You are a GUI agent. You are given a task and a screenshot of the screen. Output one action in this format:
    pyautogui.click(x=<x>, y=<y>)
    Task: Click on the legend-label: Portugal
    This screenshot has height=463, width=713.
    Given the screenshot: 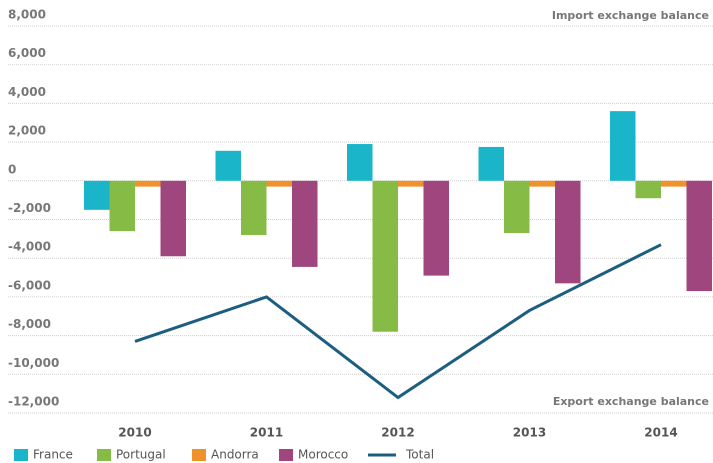 What is the action you would take?
    pyautogui.click(x=141, y=455)
    